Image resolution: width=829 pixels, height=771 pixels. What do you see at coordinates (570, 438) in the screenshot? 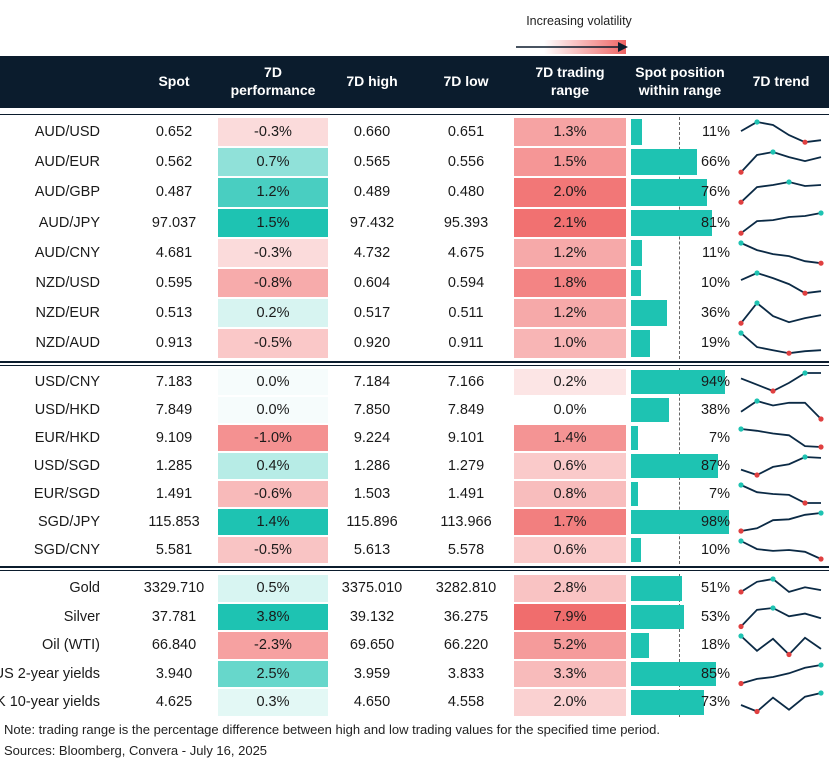
I see `cell-range: 1.4%` at bounding box center [570, 438].